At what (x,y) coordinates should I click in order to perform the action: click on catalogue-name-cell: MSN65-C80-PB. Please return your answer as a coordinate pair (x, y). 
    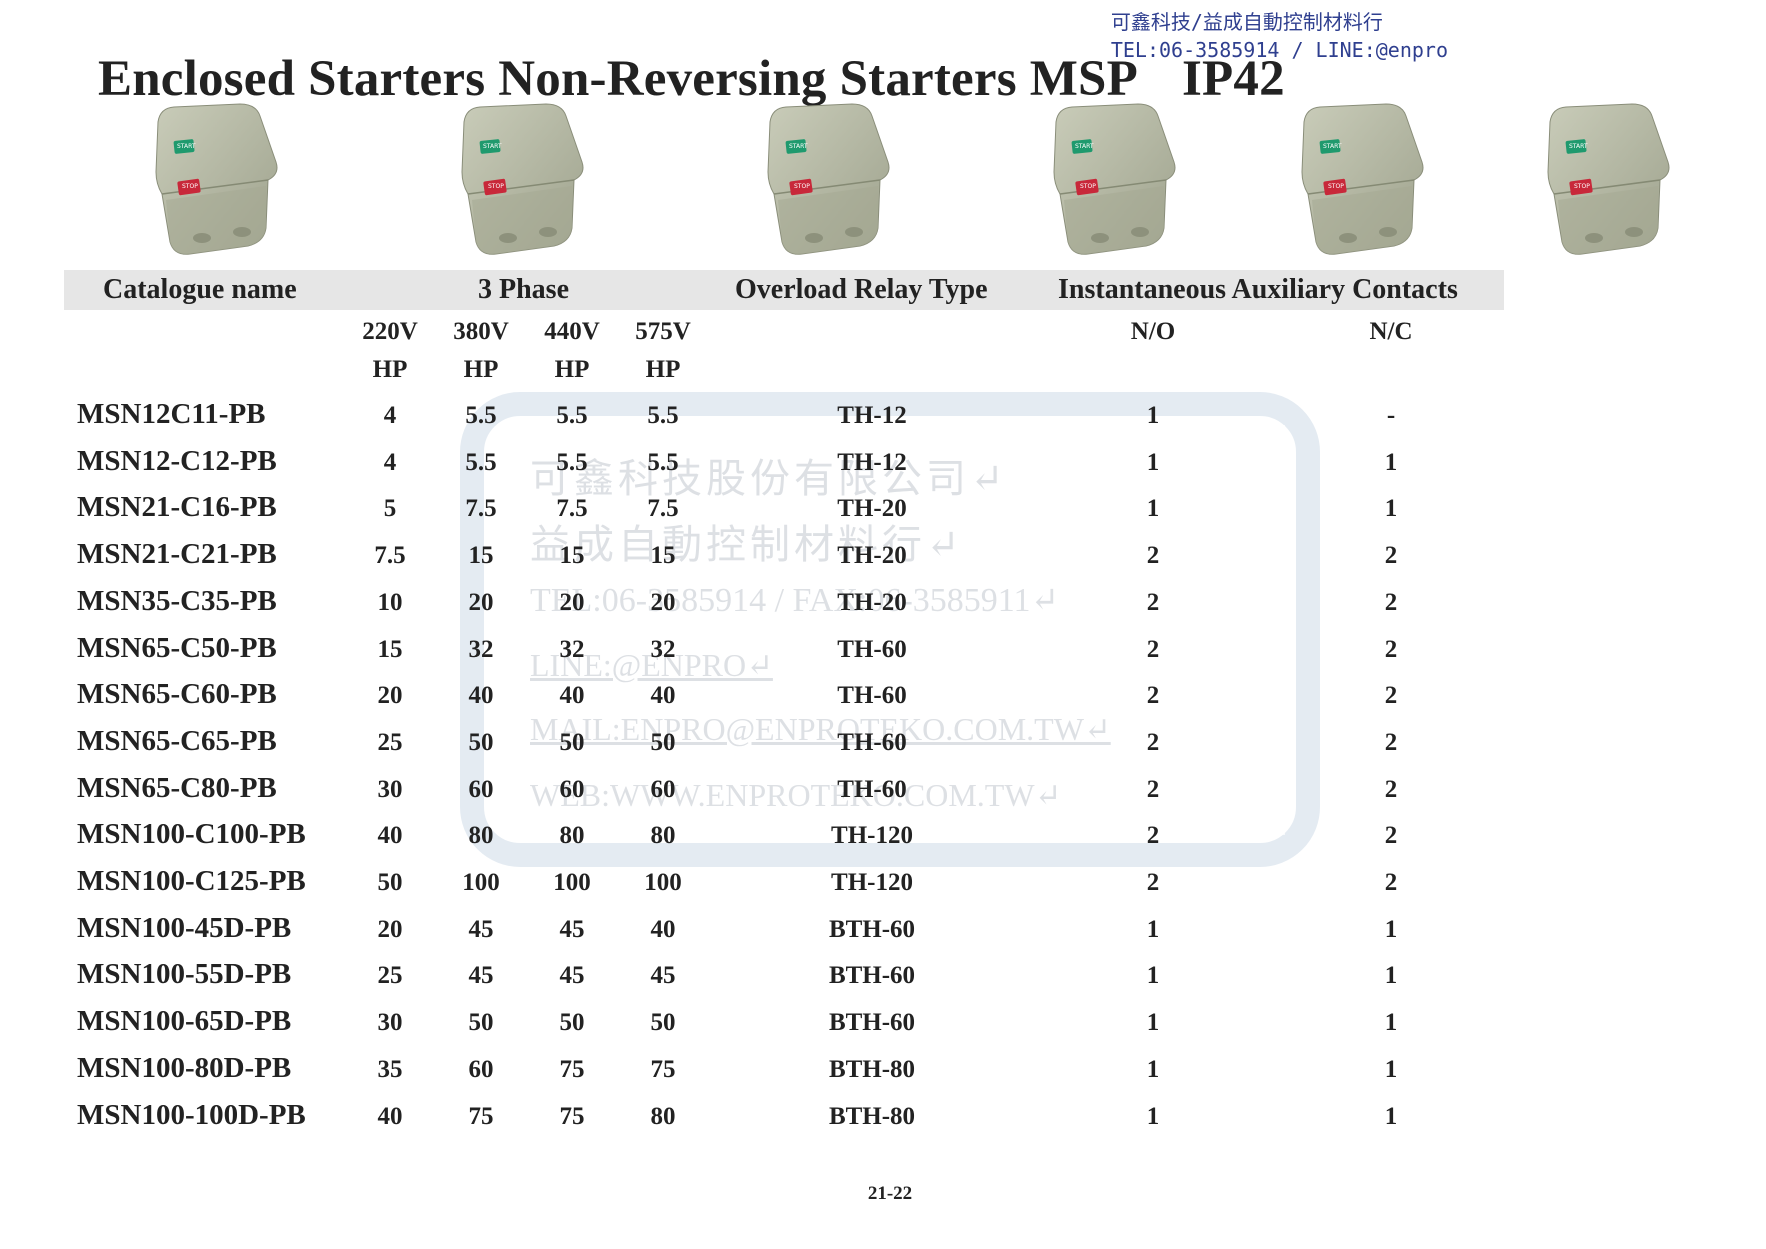
    Looking at the image, I should click on (177, 787).